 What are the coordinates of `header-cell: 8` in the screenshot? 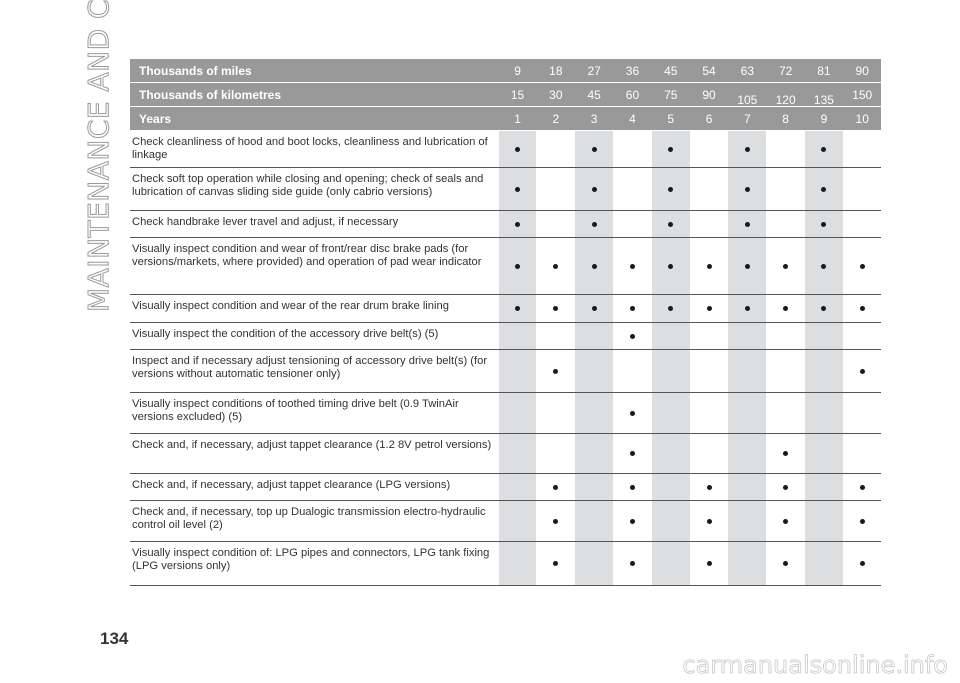 It's located at (785, 118).